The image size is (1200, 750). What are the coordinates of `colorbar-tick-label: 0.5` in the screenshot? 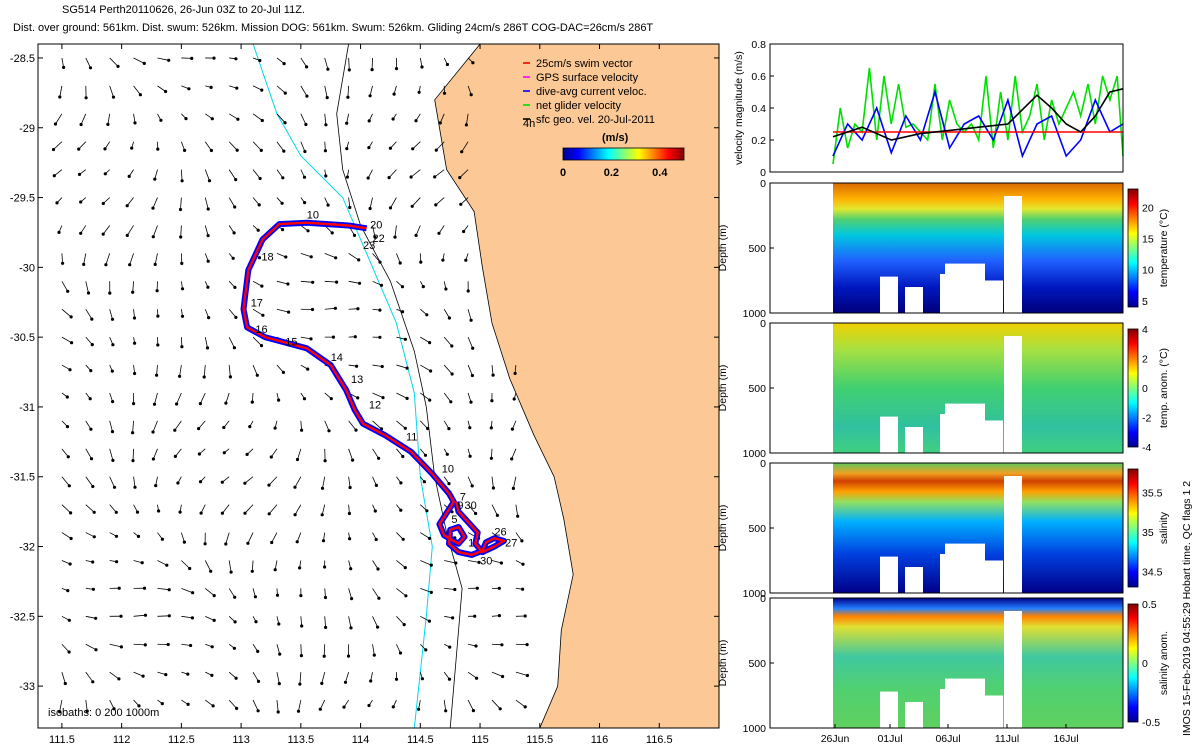 It's located at (1149, 605).